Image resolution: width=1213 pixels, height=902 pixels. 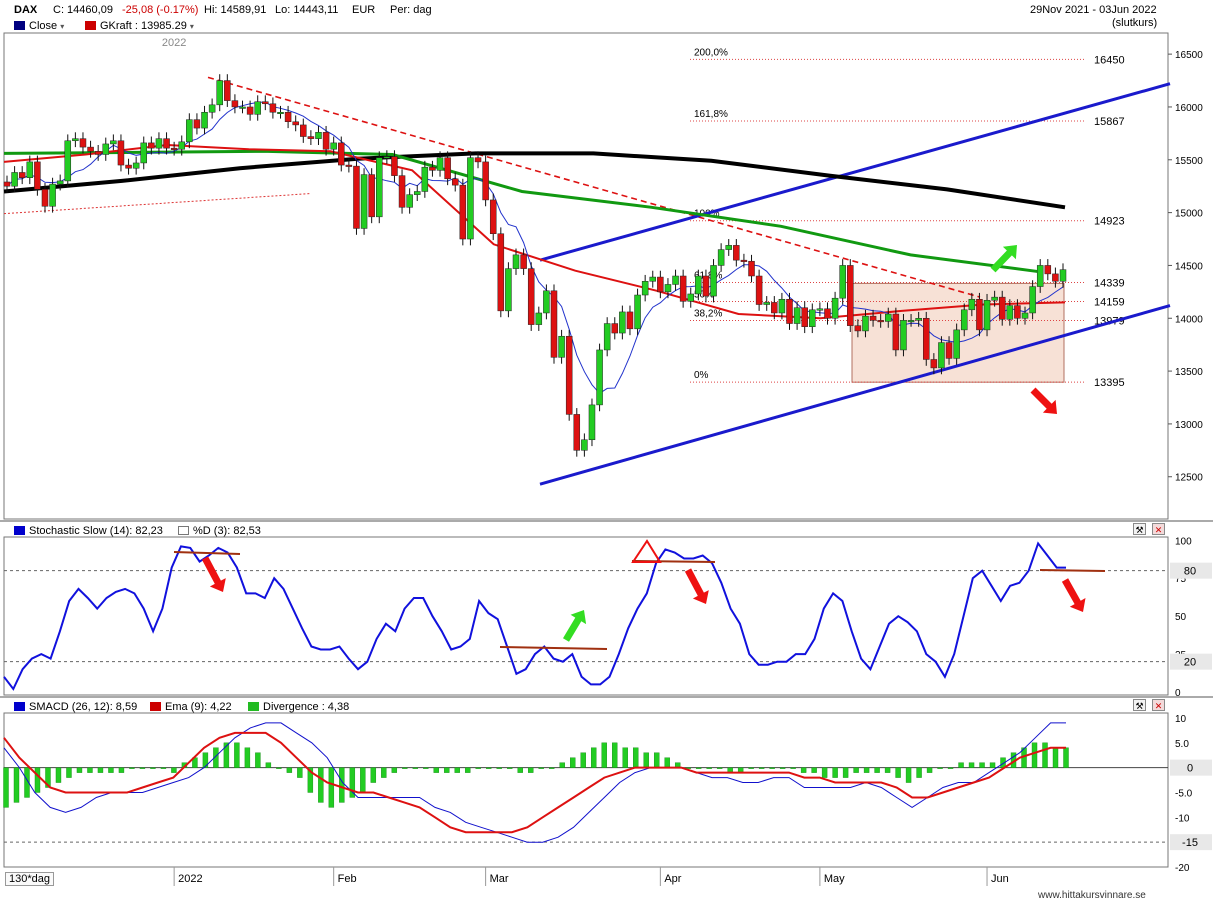 What do you see at coordinates (90, 25) in the screenshot?
I see `legend-gkraft-swatch` at bounding box center [90, 25].